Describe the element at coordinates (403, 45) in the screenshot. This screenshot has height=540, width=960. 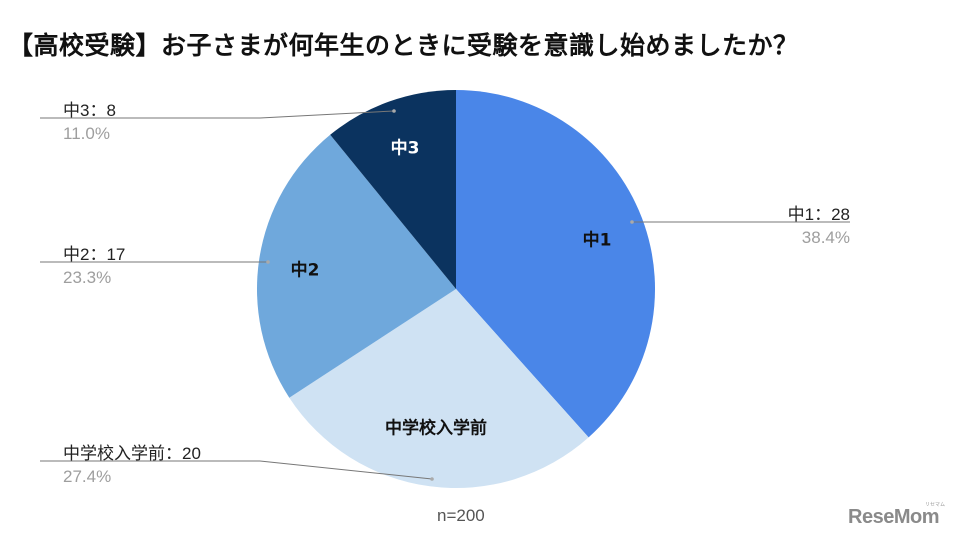
I see `chart-title: 【高校受験】お子さまが何年生のときに受験を意識し始めましたか？` at that location.